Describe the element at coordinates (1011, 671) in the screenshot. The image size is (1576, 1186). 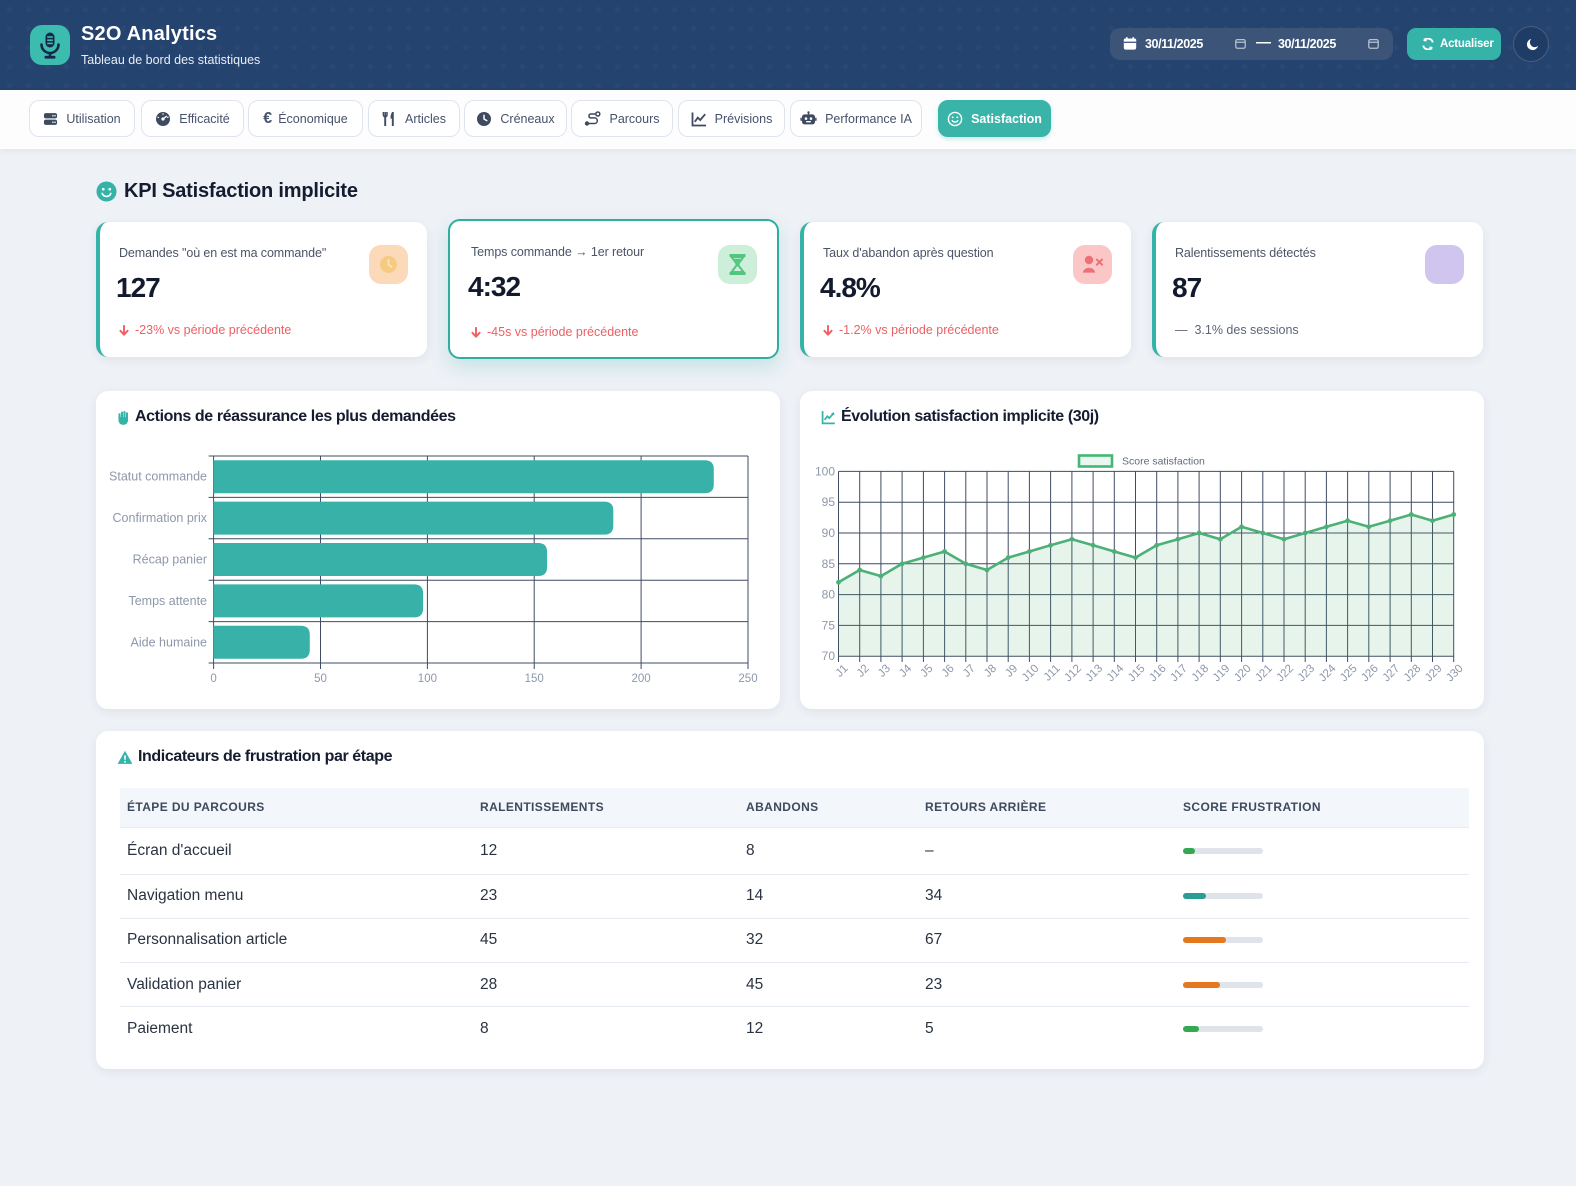
I see `svg-text: J9` at that location.